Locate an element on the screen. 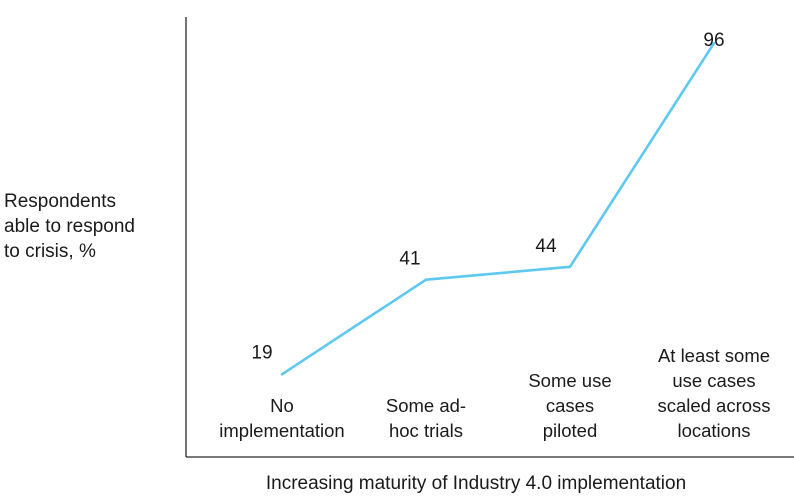  data-label: 44 is located at coordinates (546, 246).